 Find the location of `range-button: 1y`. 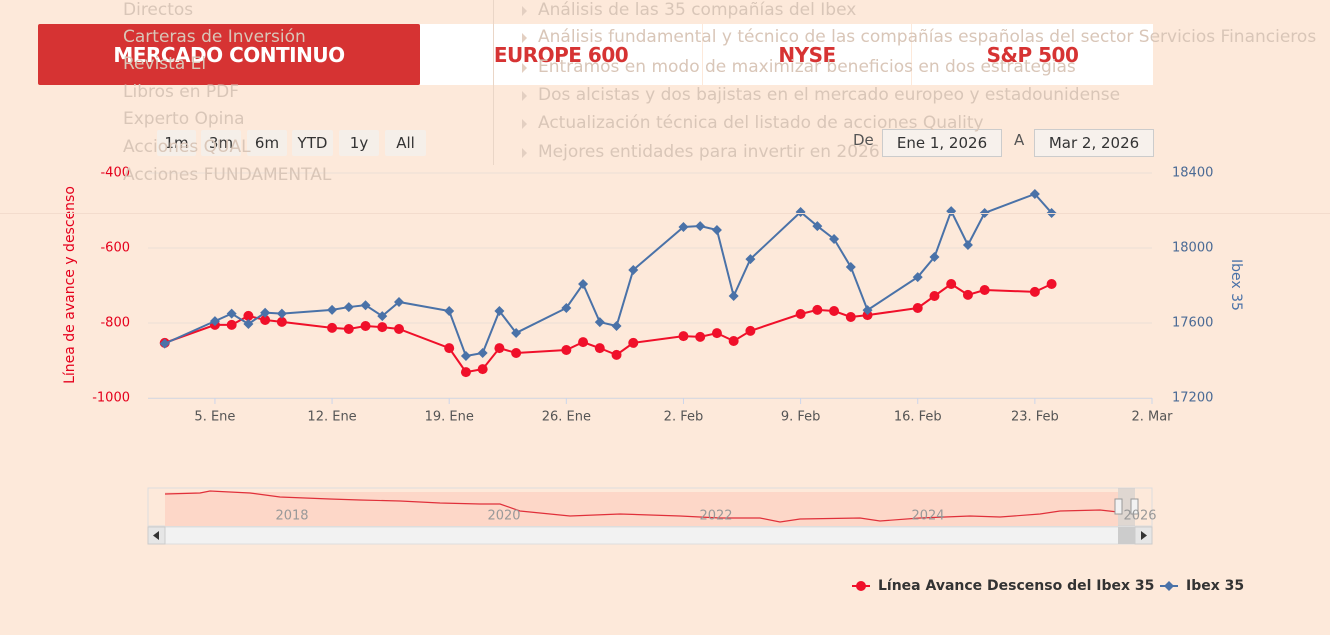

range-button: 1y is located at coordinates (359, 143).